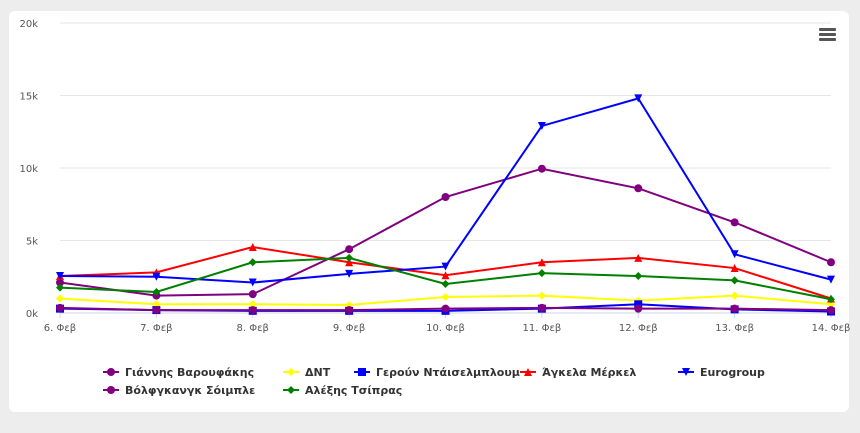 The width and height of the screenshot is (860, 433). Describe the element at coordinates (734, 328) in the screenshot. I see `x-tick-label: 13. Φεβ` at that location.